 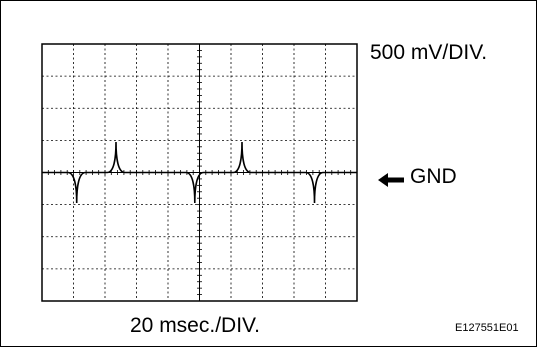 What do you see at coordinates (433, 176) in the screenshot?
I see `ground-label: GND` at bounding box center [433, 176].